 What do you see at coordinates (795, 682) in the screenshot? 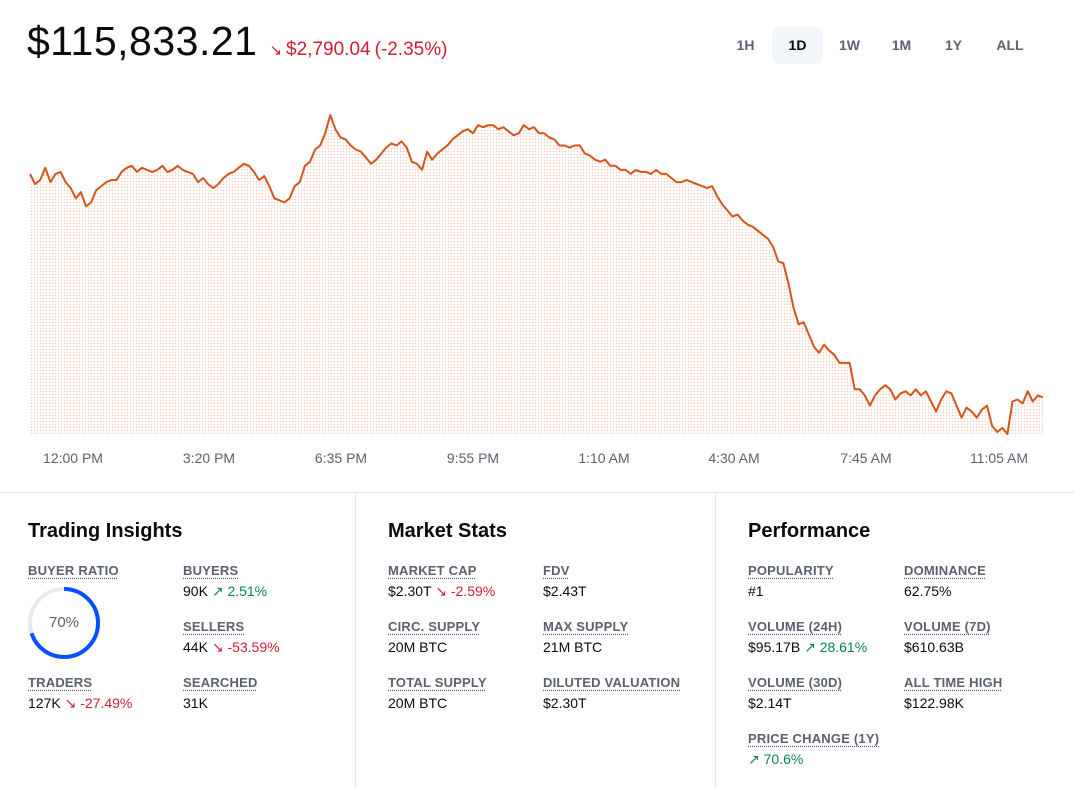
I see `volume-30d-label: VOLUME (30D)` at bounding box center [795, 682].